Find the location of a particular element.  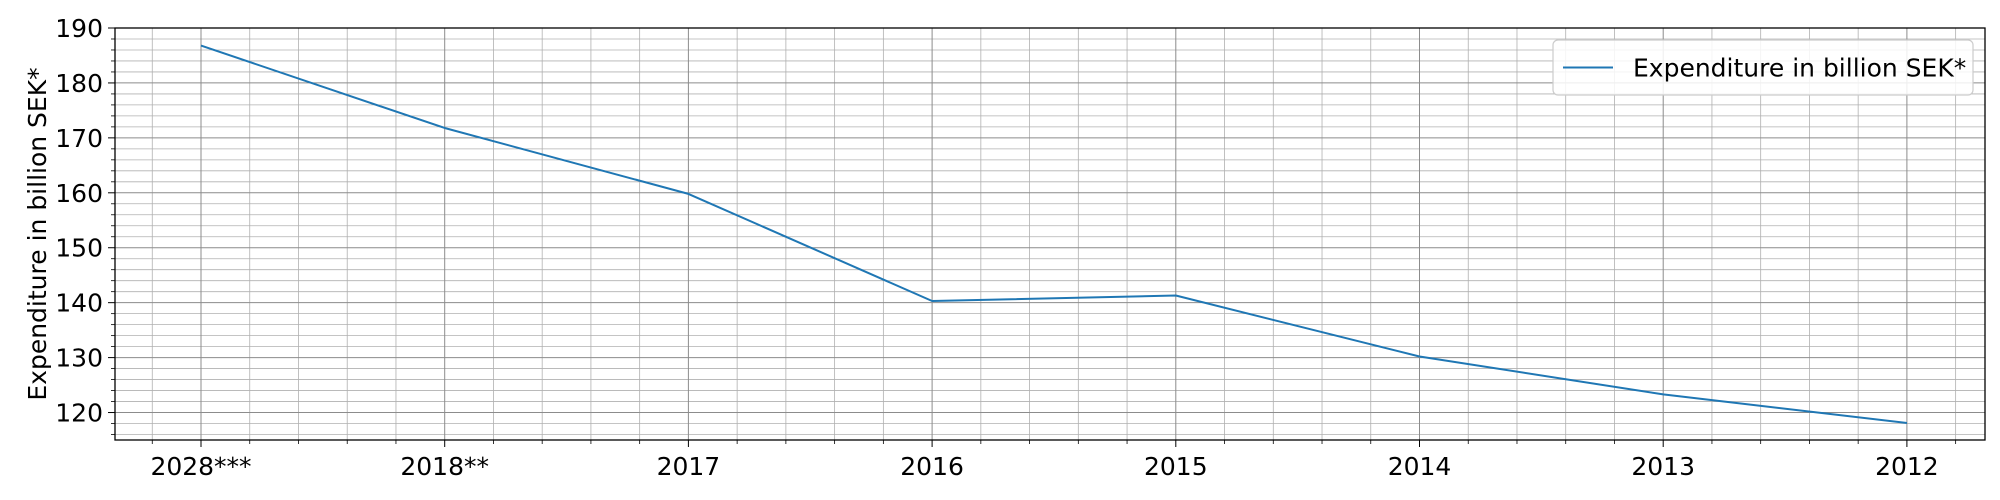

legend-box is located at coordinates (1763, 67).